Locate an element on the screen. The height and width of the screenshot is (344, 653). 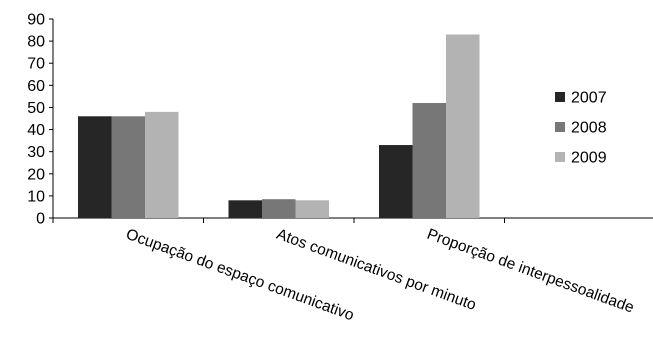
legend-label-2009: 2009 is located at coordinates (589, 158).